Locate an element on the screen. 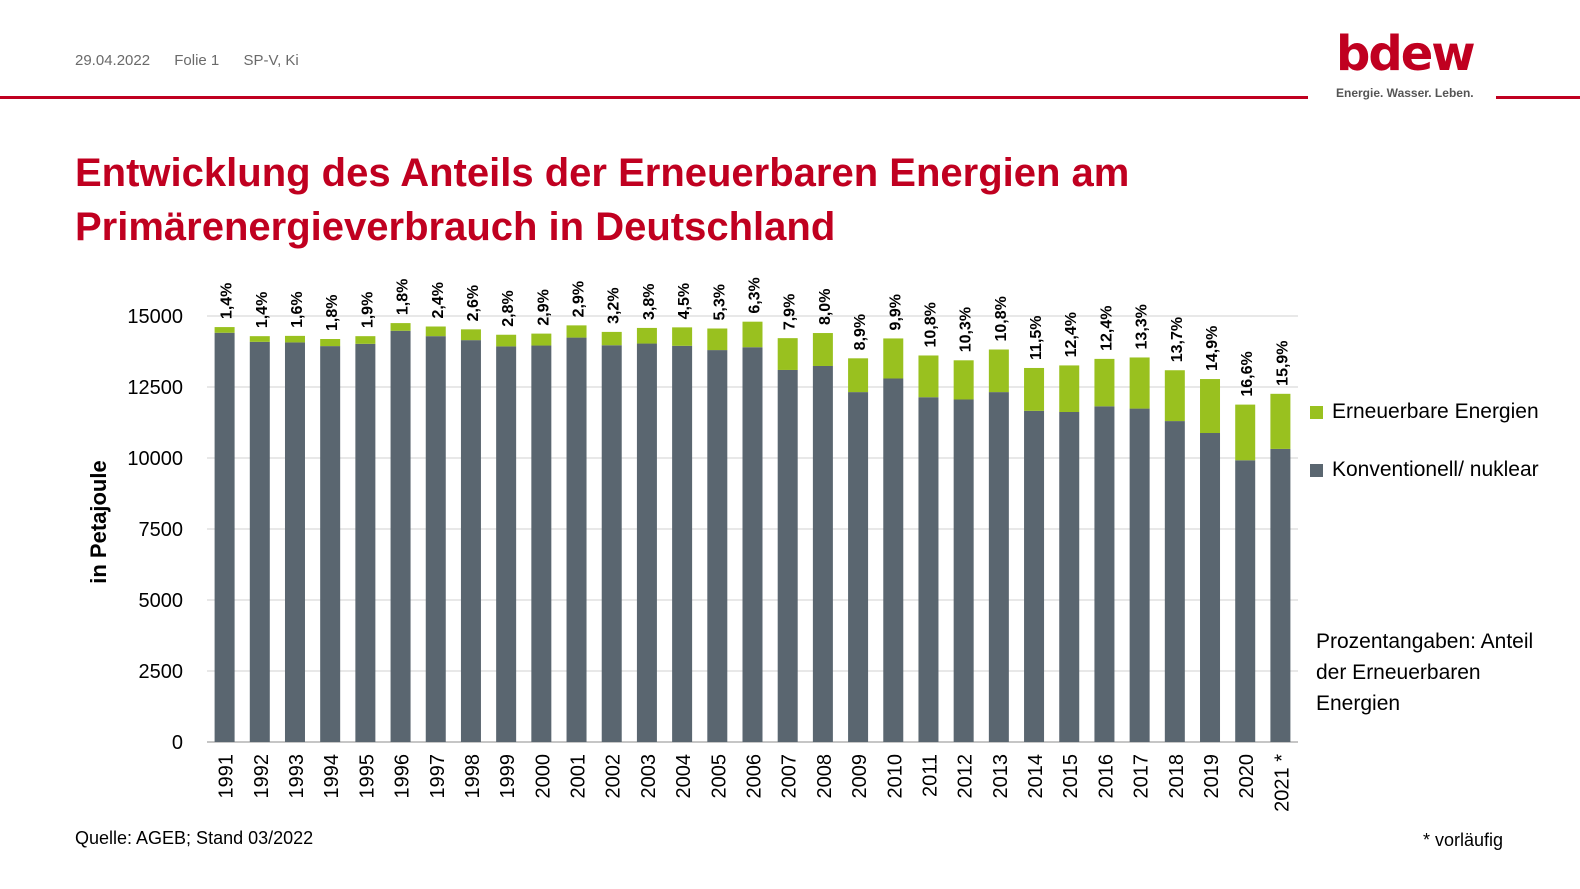 This screenshot has width=1580, height=889. x-tick-label: 2009 is located at coordinates (860, 776).